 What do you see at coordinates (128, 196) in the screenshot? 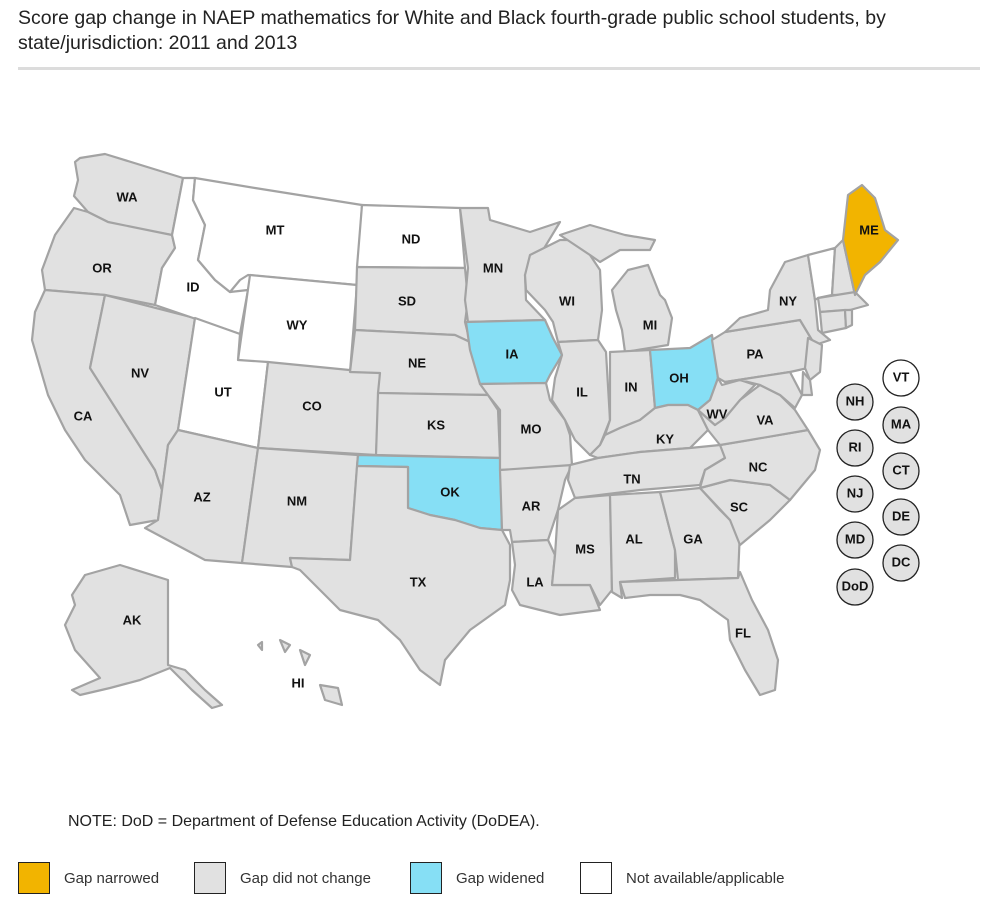
I see `label-WA: WA` at bounding box center [128, 196].